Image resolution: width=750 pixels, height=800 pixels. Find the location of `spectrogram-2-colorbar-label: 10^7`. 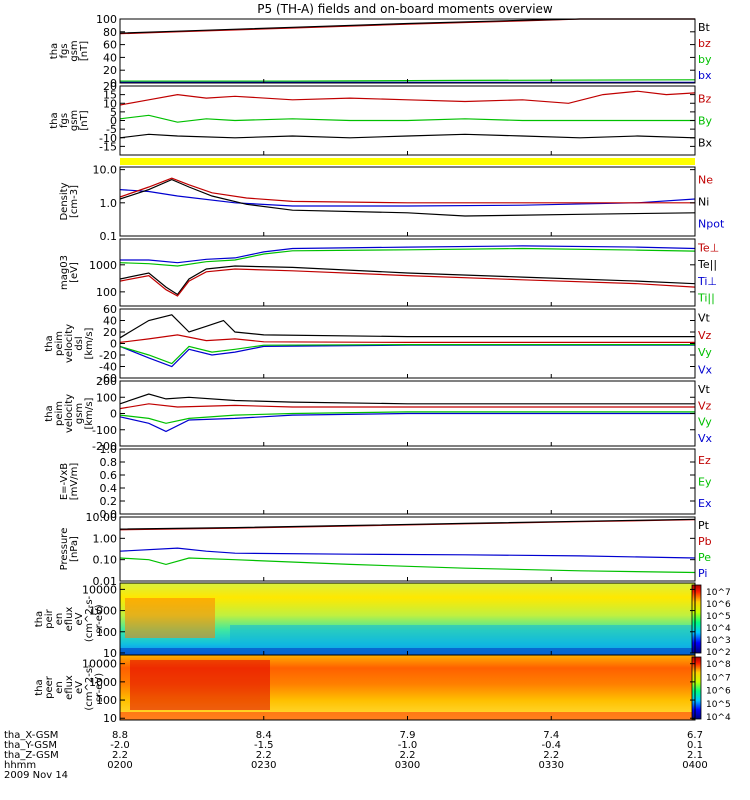

spectrogram-2-colorbar-label: 10^7 is located at coordinates (718, 678).